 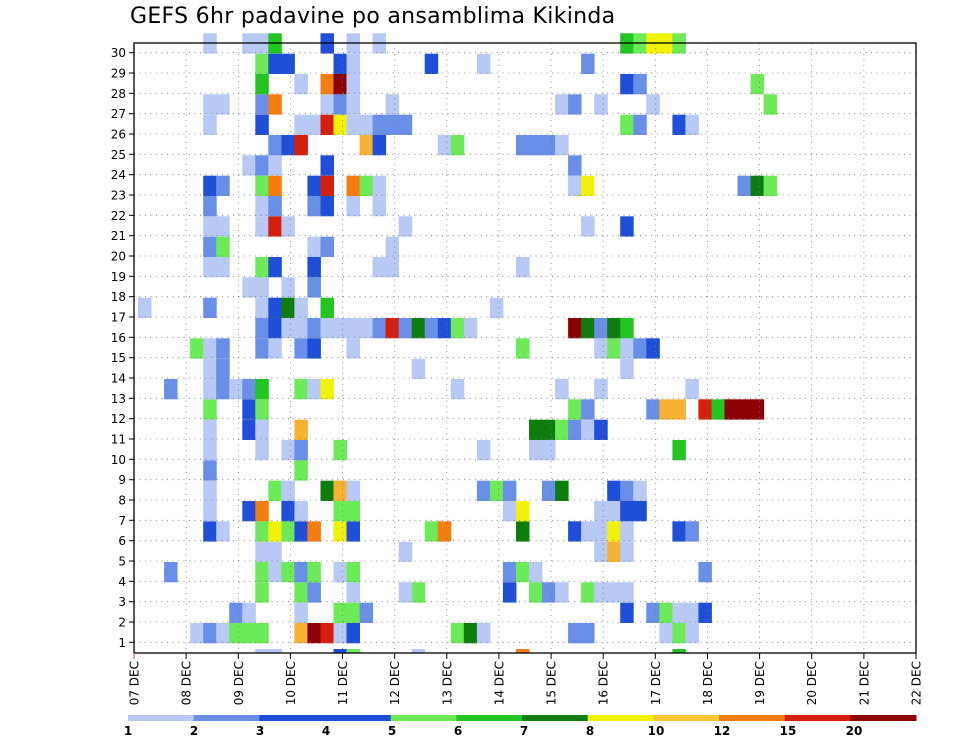 I want to click on colorbar-label: 2, so click(x=194, y=731).